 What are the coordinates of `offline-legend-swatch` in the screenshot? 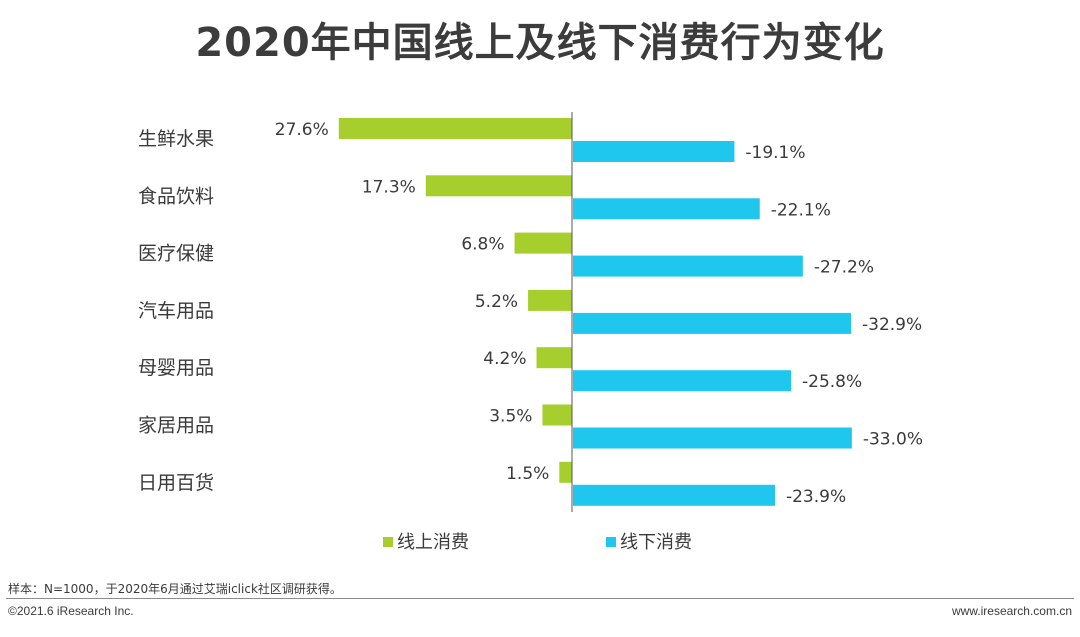 It's located at (611, 542).